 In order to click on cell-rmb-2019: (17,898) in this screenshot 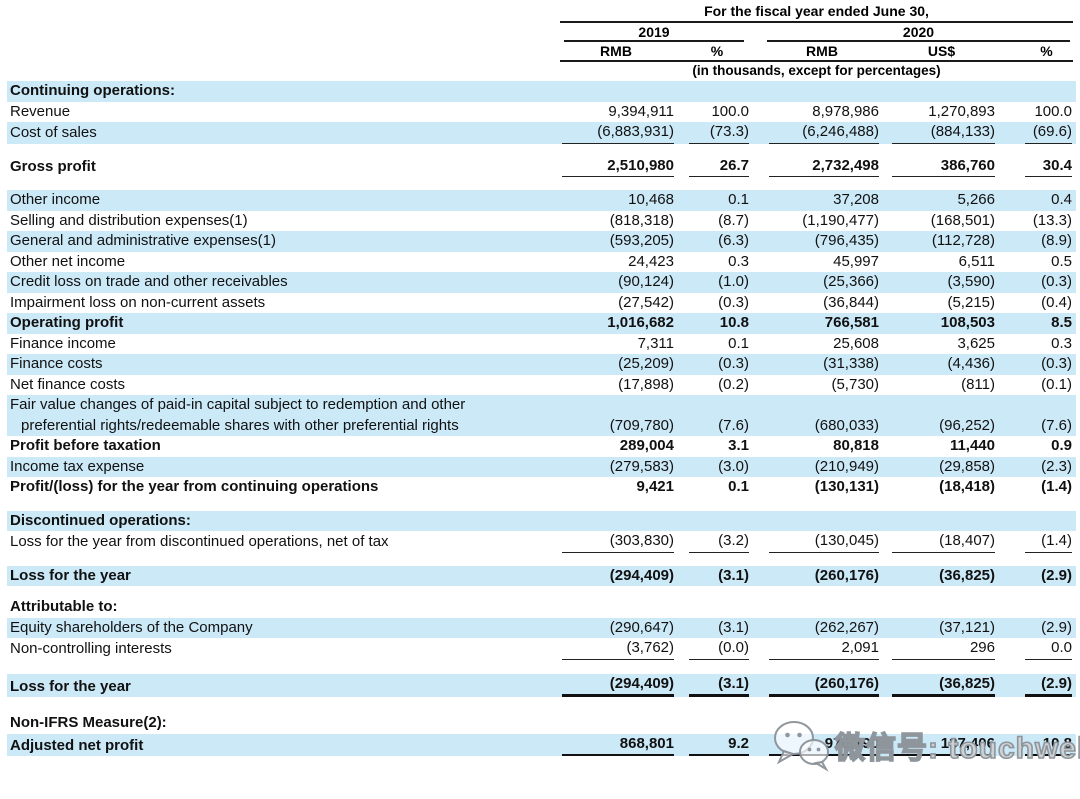, I will do `click(646, 384)`.